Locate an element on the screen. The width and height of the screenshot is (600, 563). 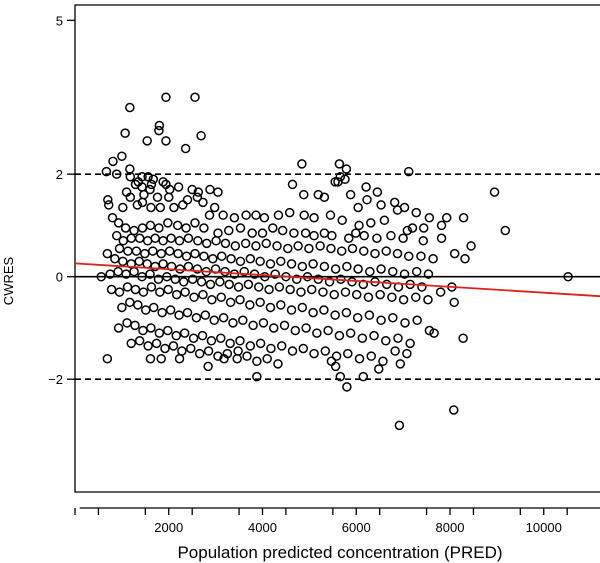
x-axis: 2000 4000 6000 8000 10000 is located at coordinates (337, 521).